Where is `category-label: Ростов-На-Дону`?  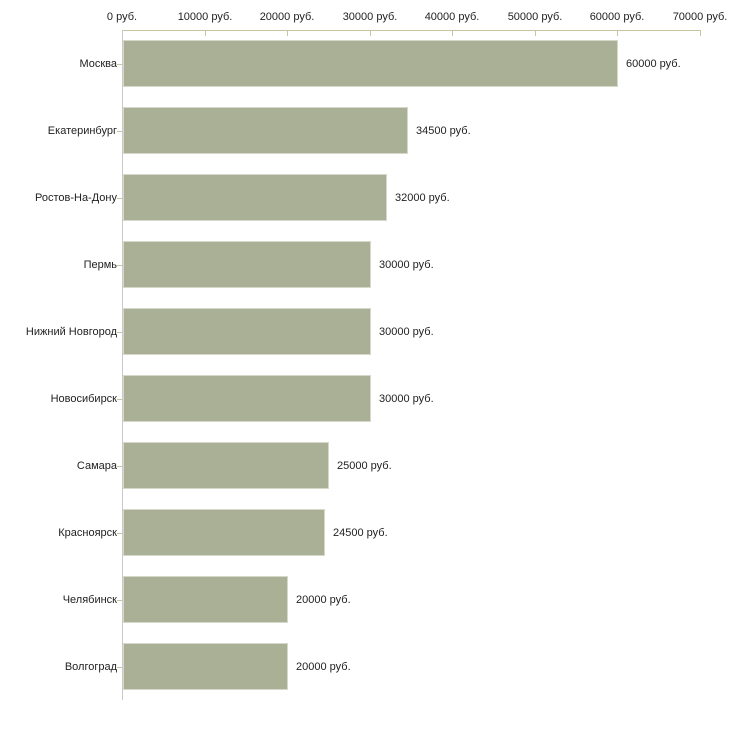 category-label: Ростов-На-Дону is located at coordinates (75, 197).